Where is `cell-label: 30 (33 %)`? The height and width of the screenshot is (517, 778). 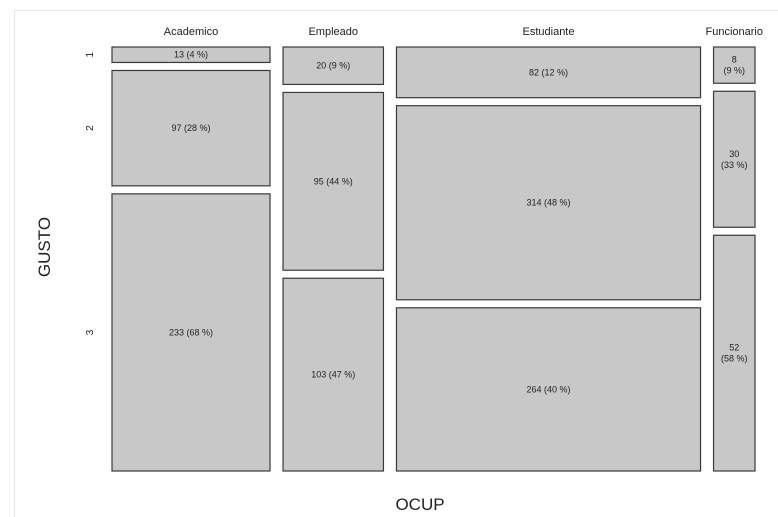 cell-label: 30 (33 %) is located at coordinates (734, 159).